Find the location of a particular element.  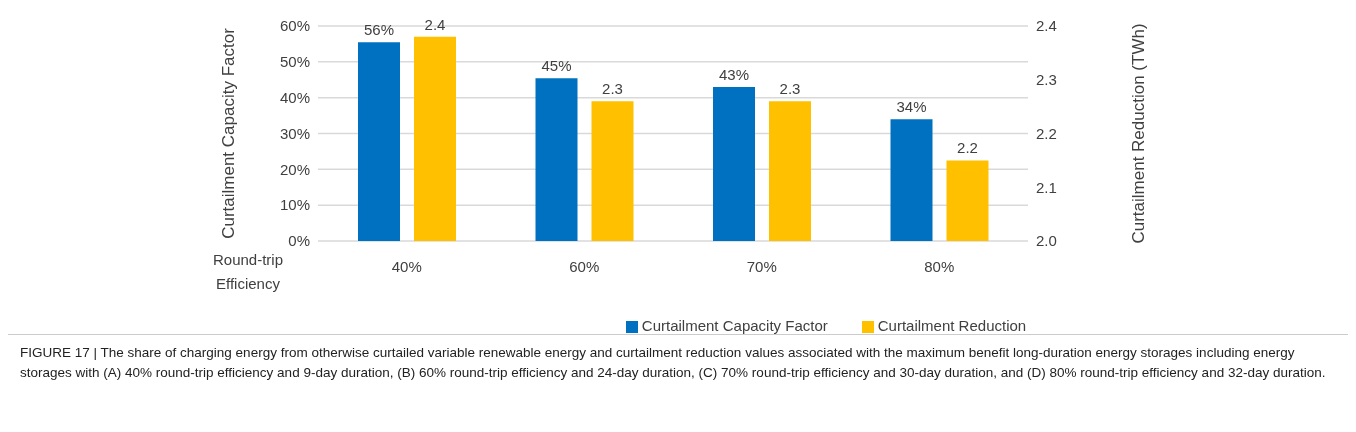

data-label: 34% is located at coordinates (911, 107).